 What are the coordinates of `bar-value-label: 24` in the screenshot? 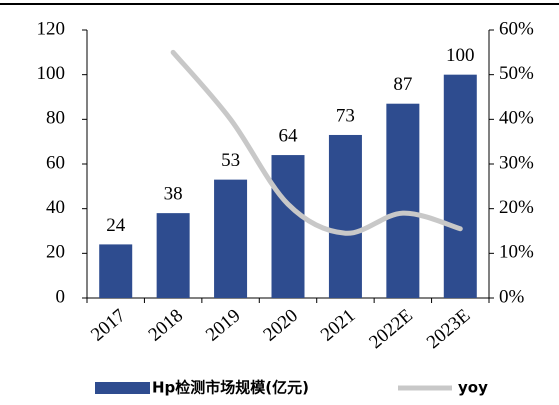 It's located at (116, 225).